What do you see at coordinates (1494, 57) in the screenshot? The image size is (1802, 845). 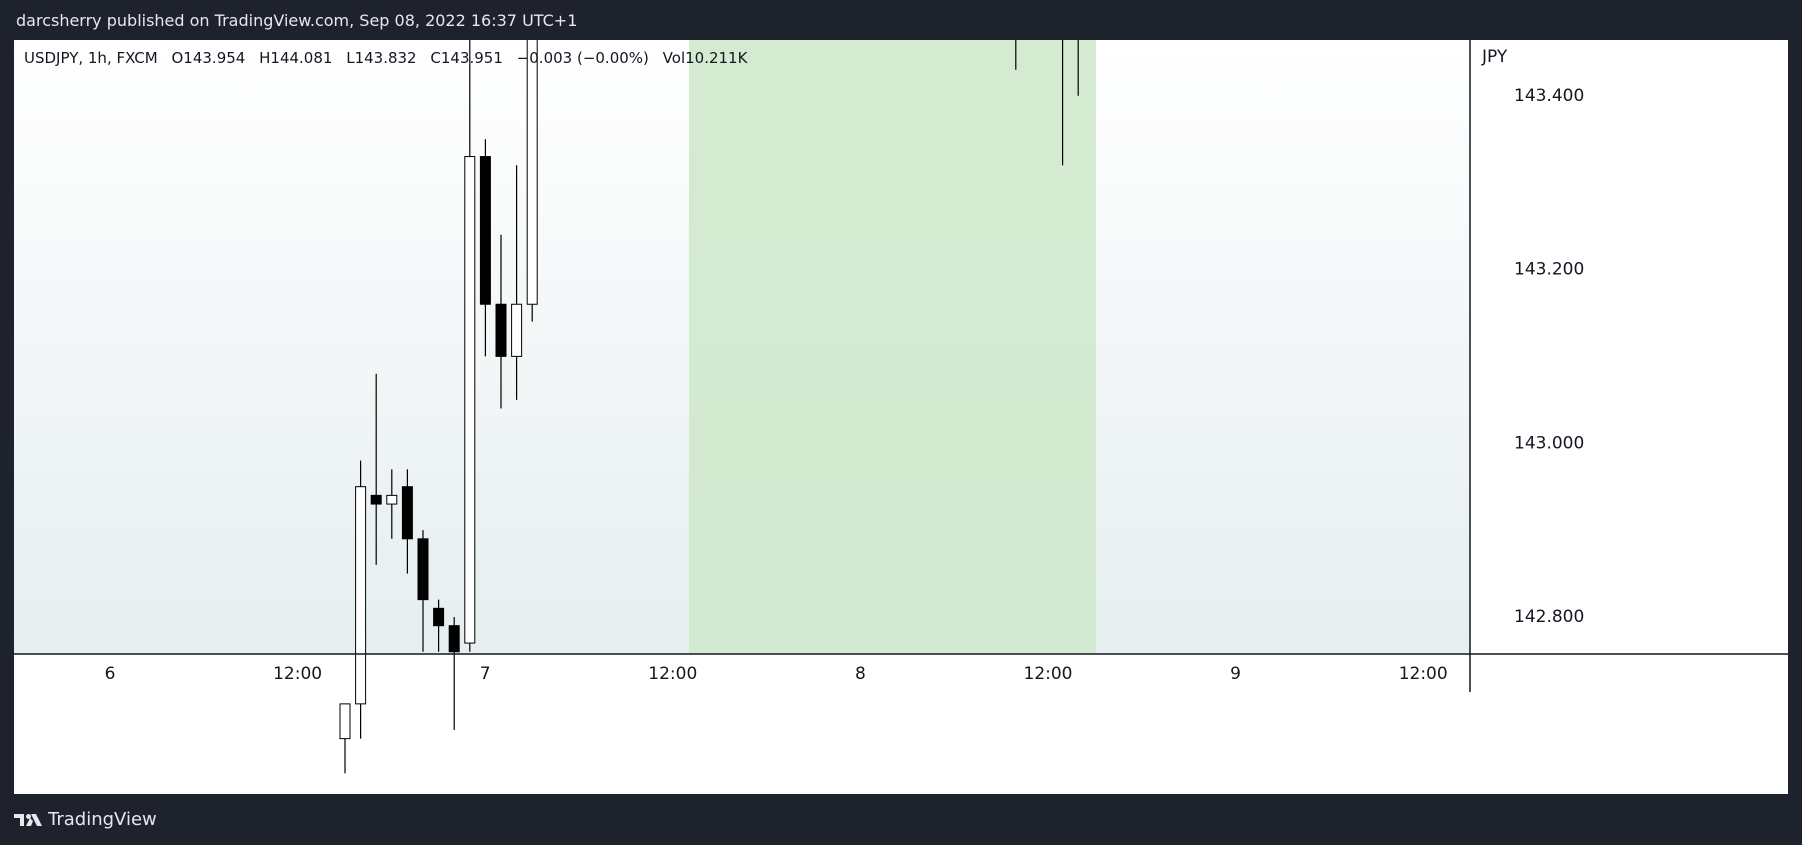 I see `currency-label: JPY` at bounding box center [1494, 57].